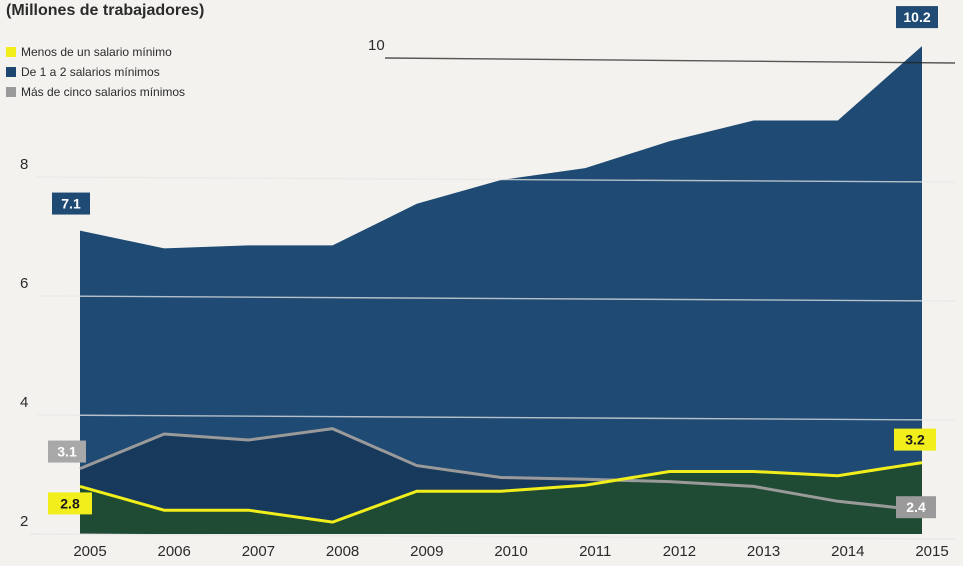 This screenshot has width=963, height=566. I want to click on legend-item-1-a-2-salarios: De 1 a 2 salarios mínimos, so click(95, 72).